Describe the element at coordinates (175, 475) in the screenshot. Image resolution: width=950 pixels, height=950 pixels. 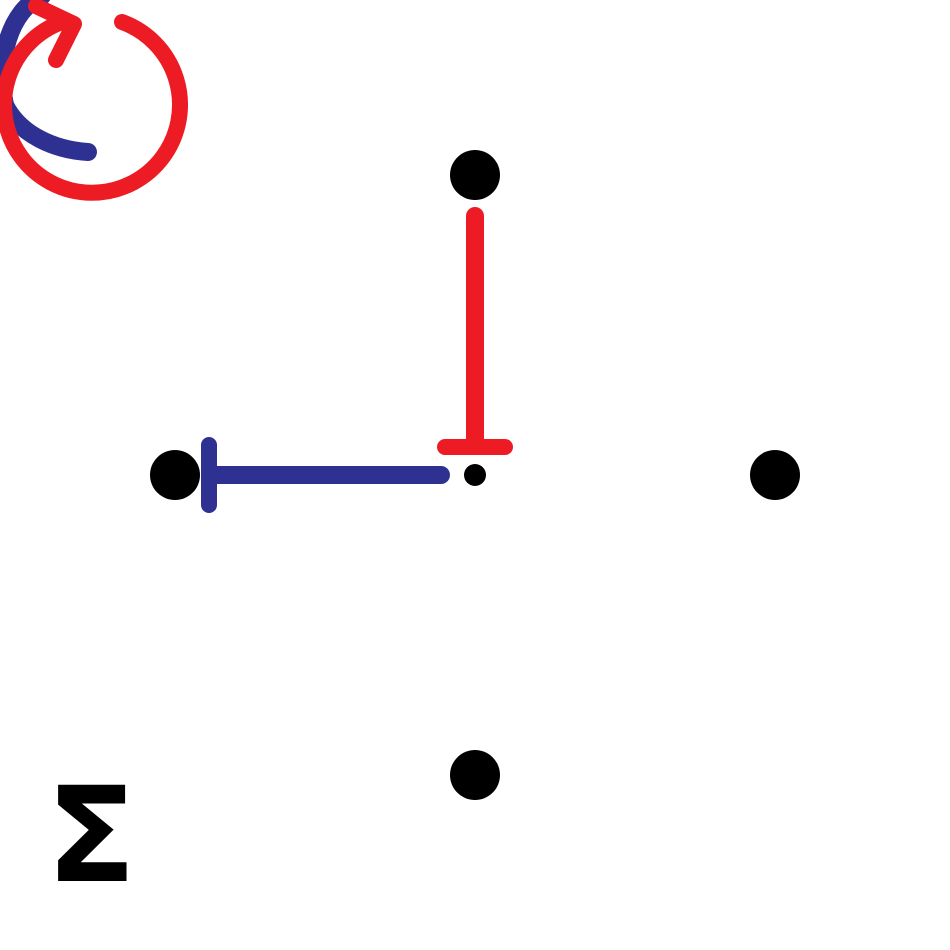
I see `point-left` at that location.